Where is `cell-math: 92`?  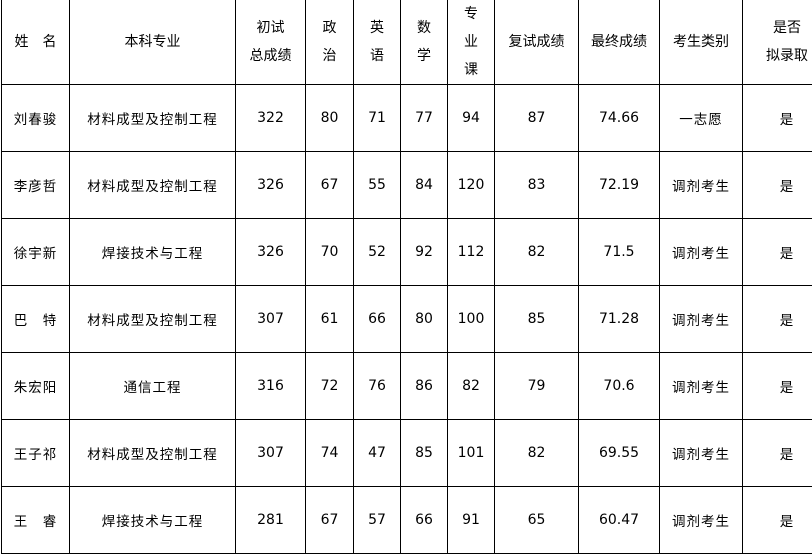 cell-math: 92 is located at coordinates (424, 252).